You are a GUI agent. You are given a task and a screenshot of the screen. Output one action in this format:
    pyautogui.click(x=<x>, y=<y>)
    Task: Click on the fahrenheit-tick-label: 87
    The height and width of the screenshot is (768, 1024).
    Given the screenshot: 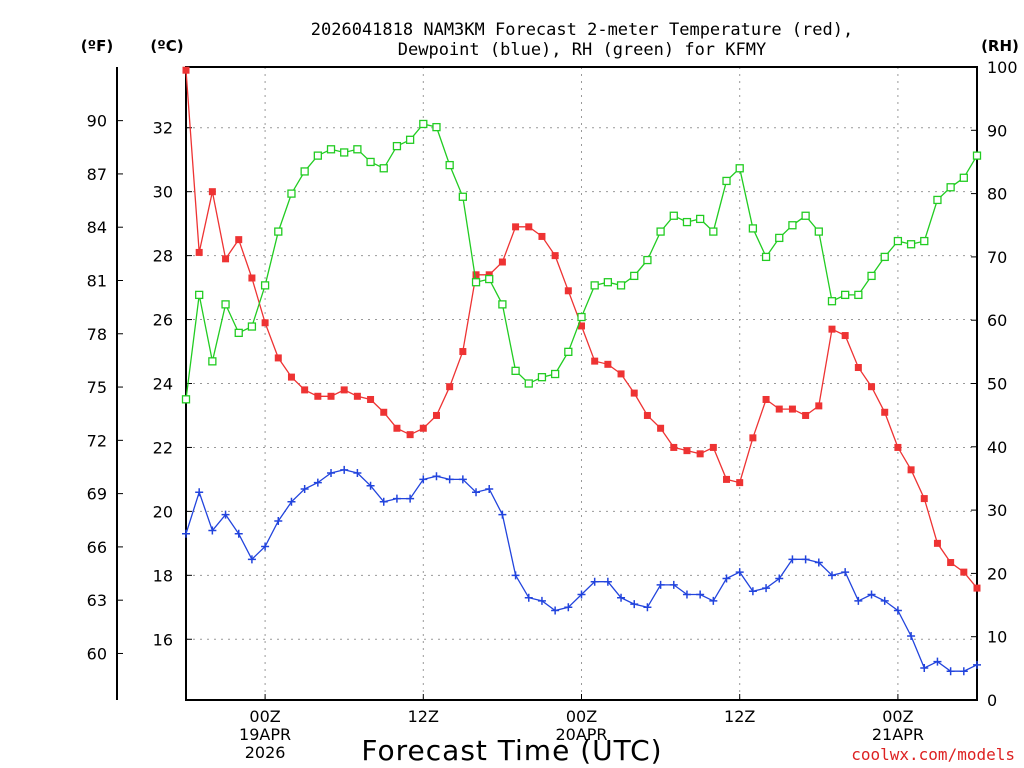 What is the action you would take?
    pyautogui.click(x=97, y=174)
    